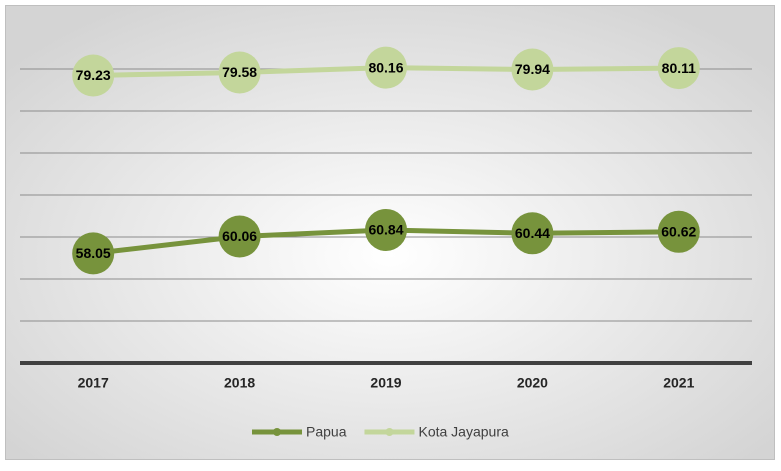 The image size is (781, 471). I want to click on data-label: 60.06, so click(239, 236).